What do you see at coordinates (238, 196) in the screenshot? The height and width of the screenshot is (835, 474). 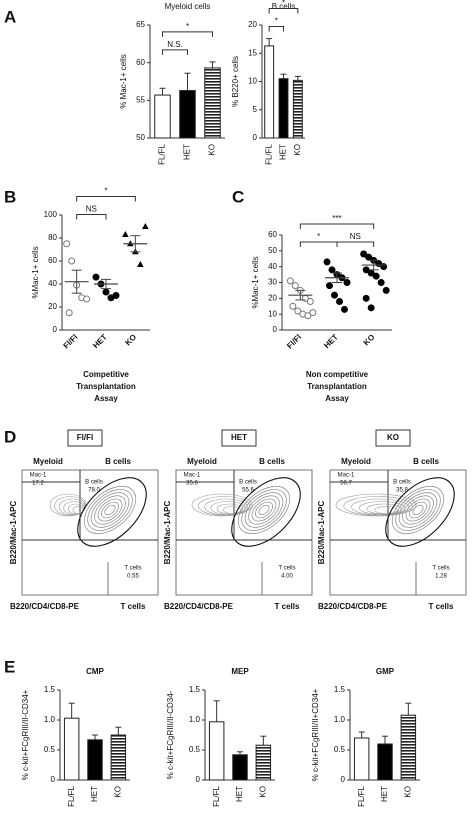 I see `panel-letter: C` at bounding box center [238, 196].